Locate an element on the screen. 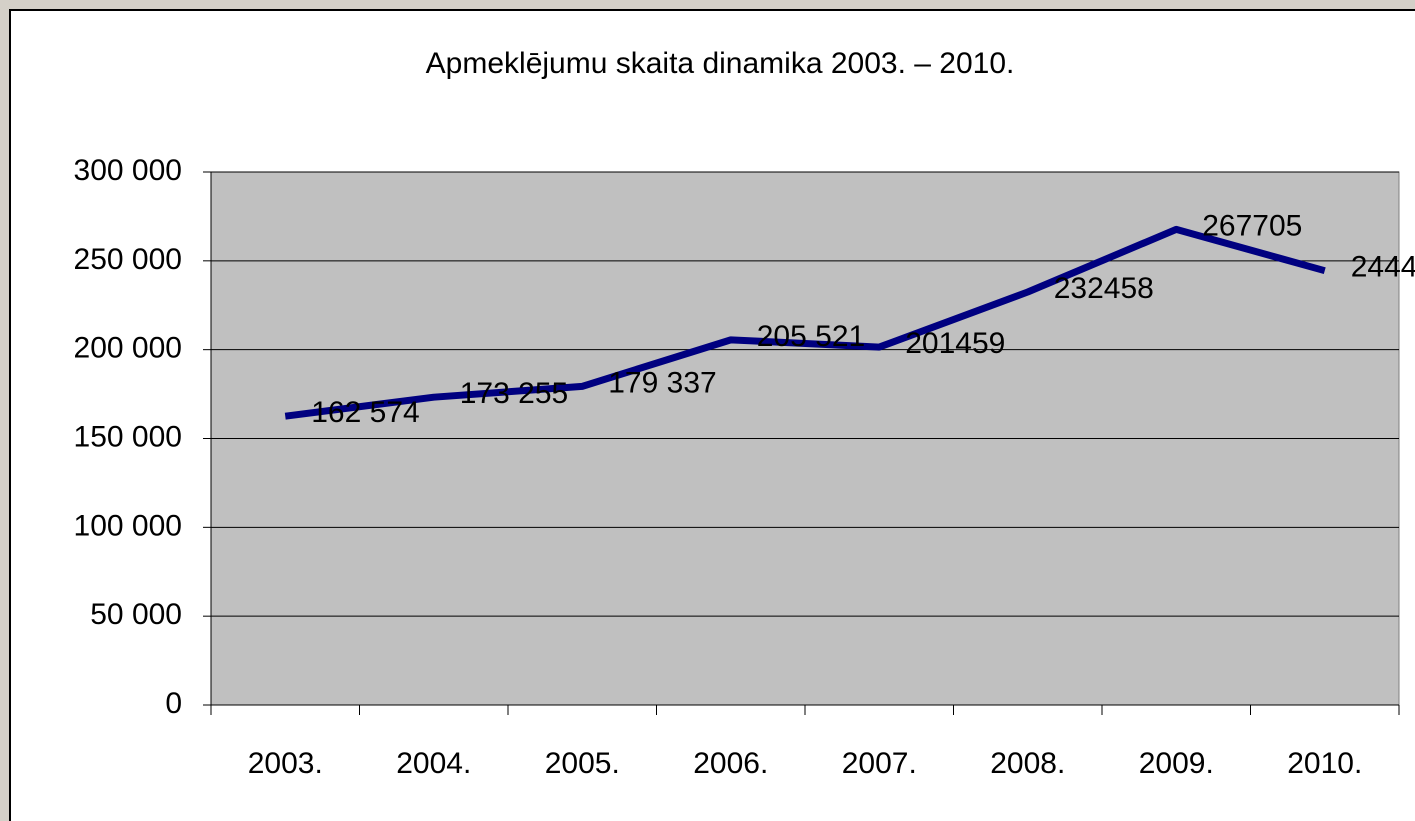 The width and height of the screenshot is (1415, 821). data-label: 267705 is located at coordinates (1252, 225).